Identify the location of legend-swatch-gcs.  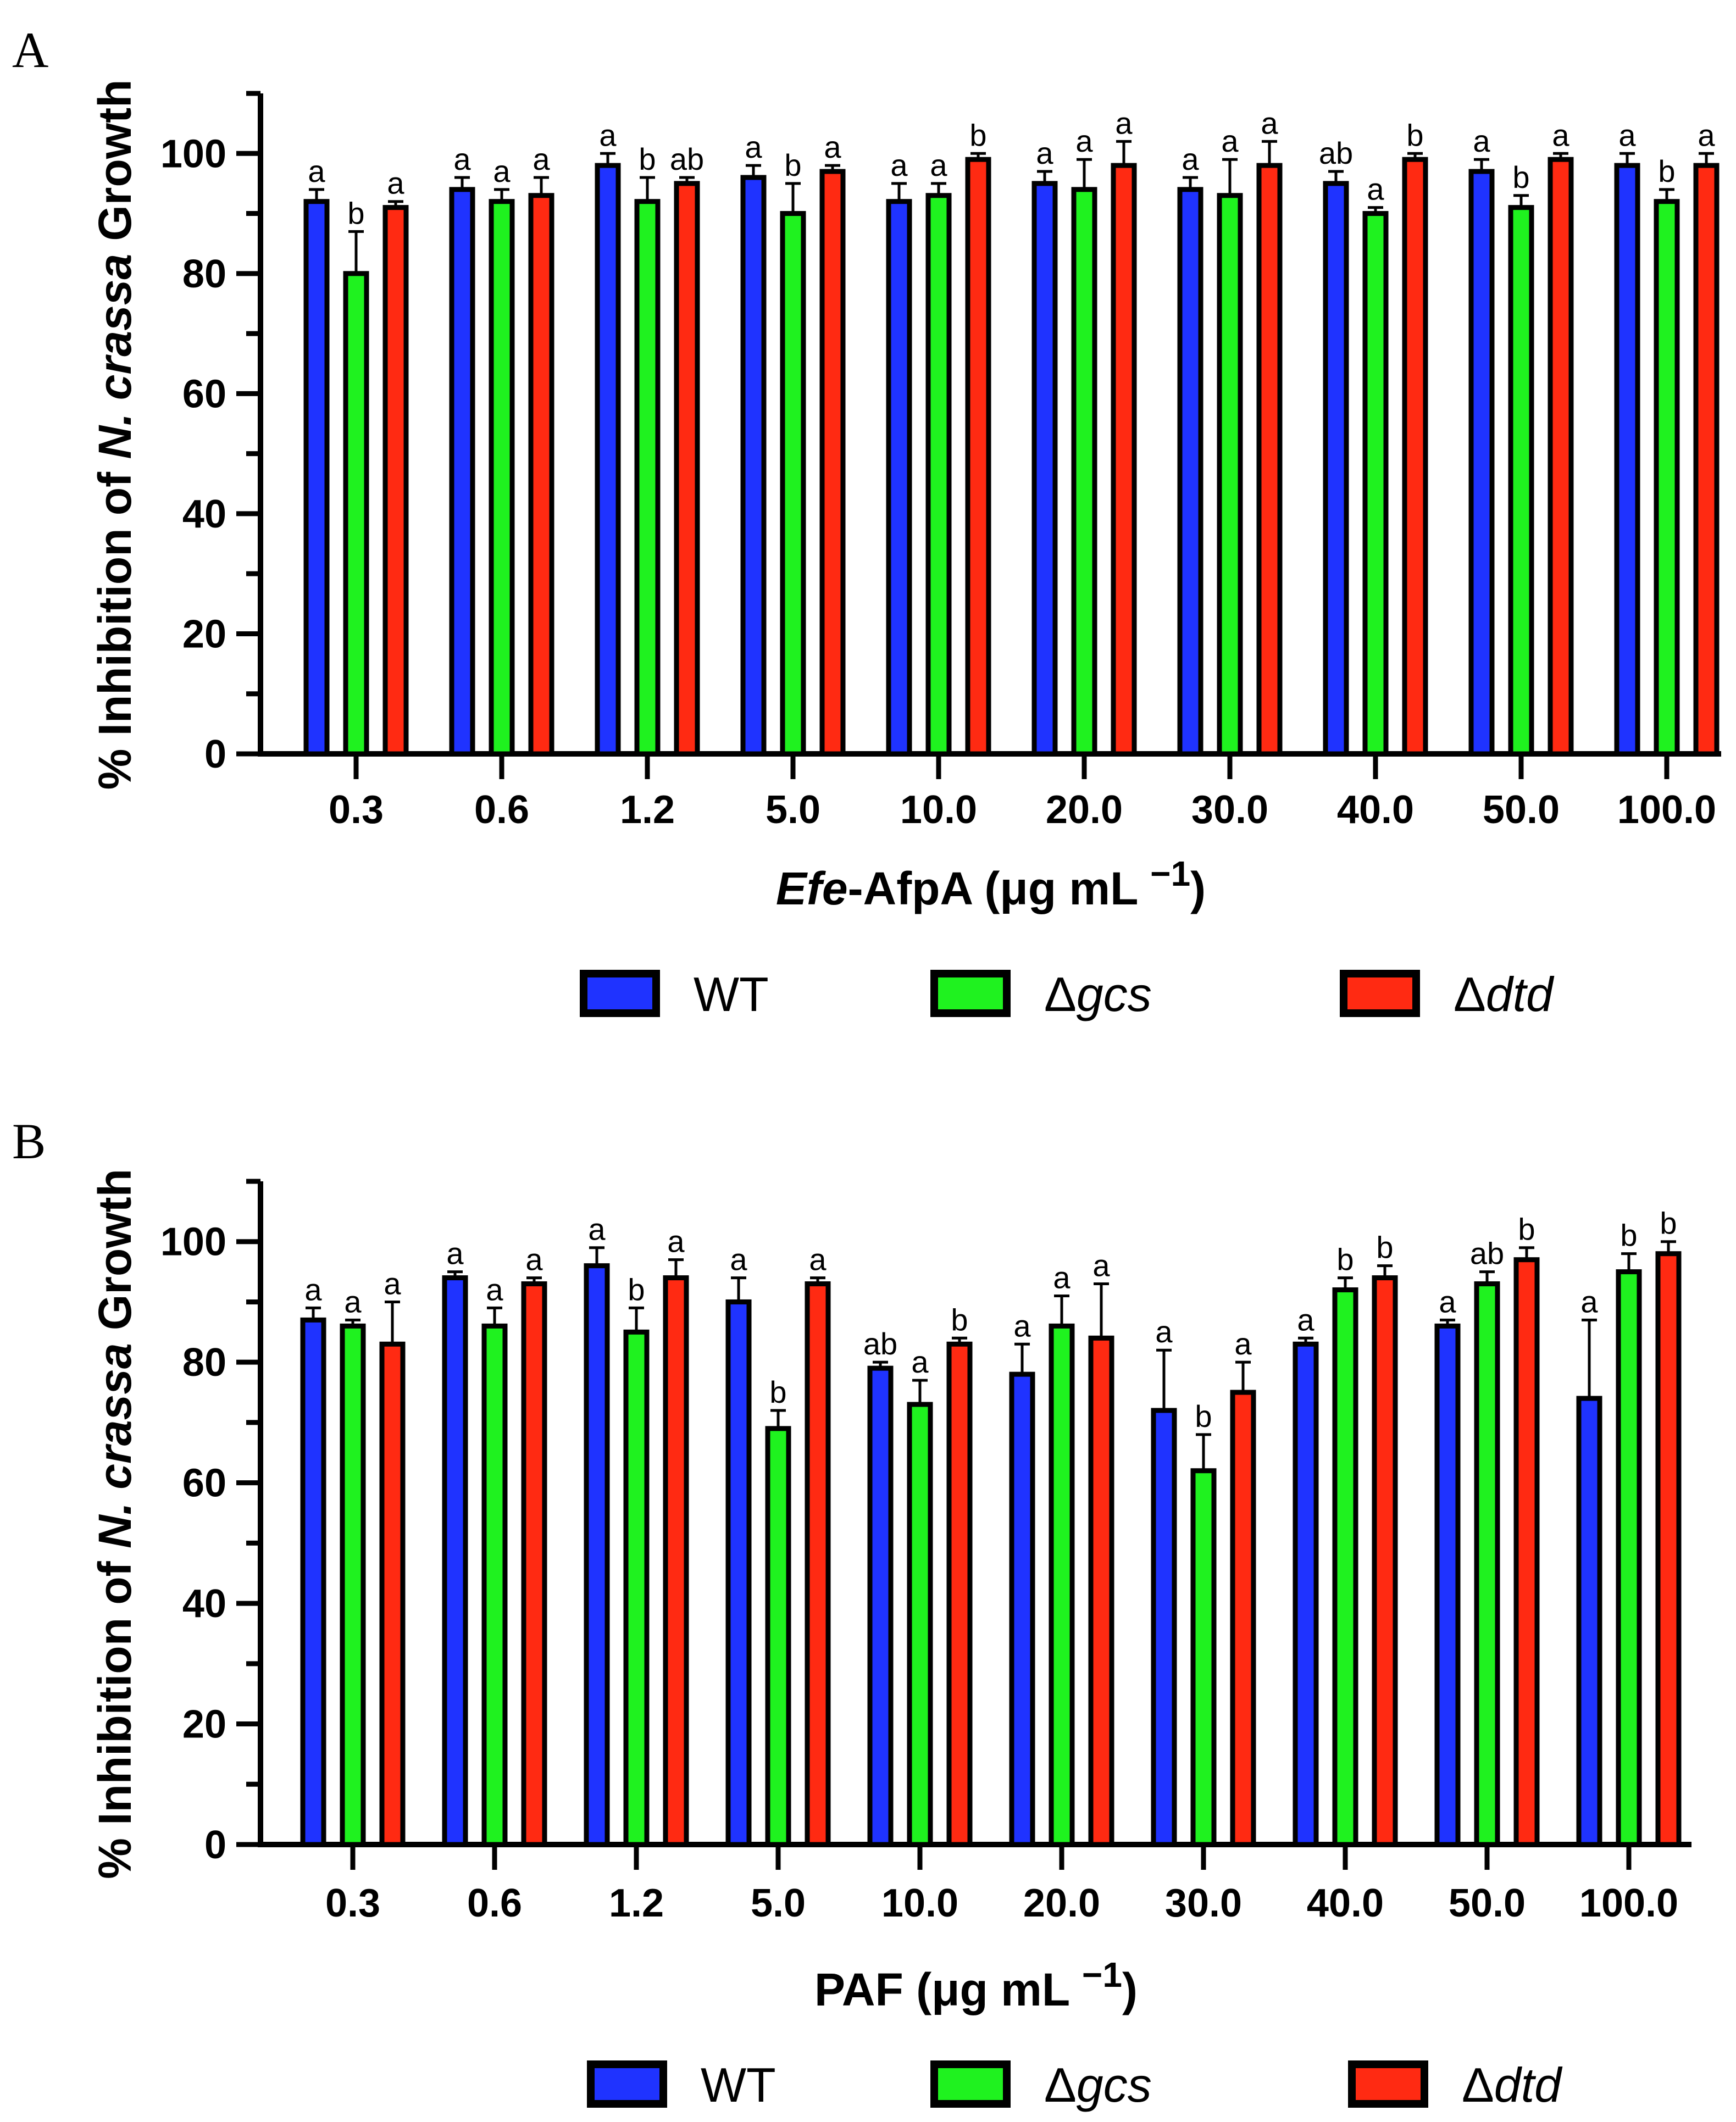
(970, 2084).